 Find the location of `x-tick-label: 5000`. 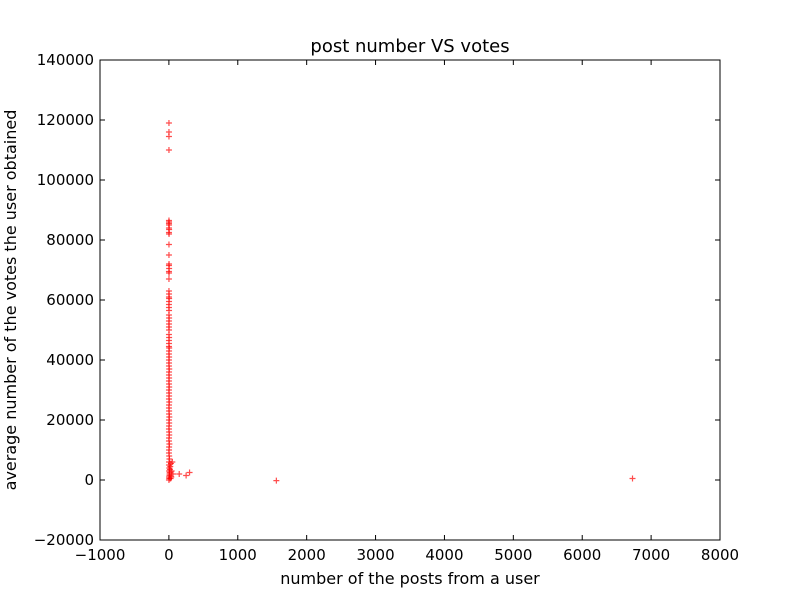

x-tick-label: 5000 is located at coordinates (513, 555).